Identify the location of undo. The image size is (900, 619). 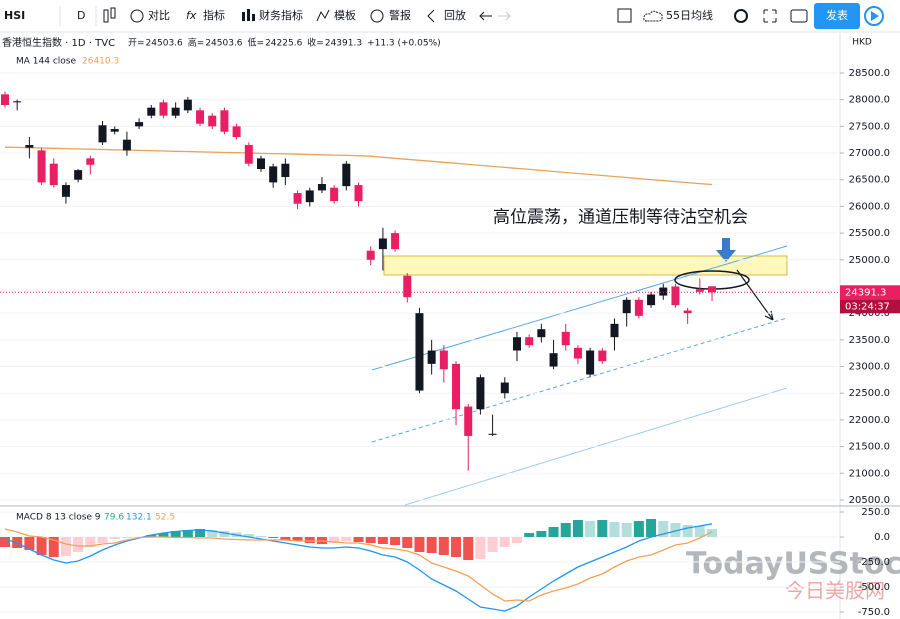
(485, 16).